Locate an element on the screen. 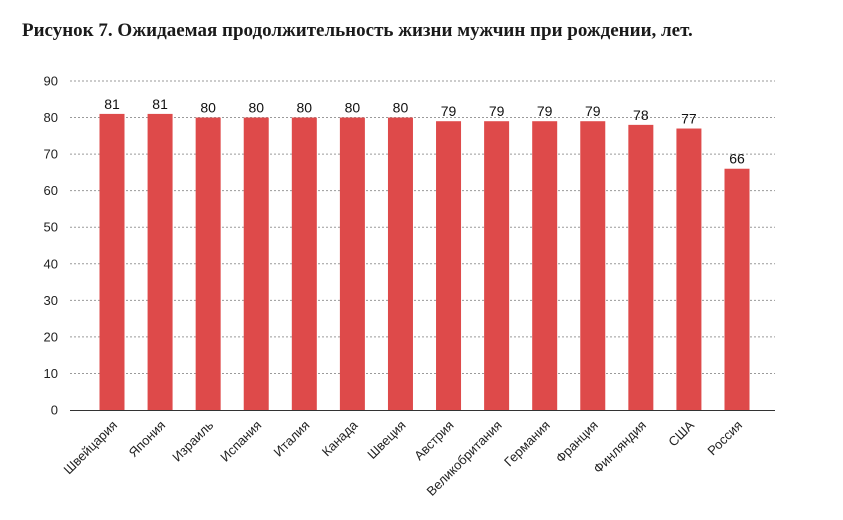  data-label: 66 is located at coordinates (737, 159).